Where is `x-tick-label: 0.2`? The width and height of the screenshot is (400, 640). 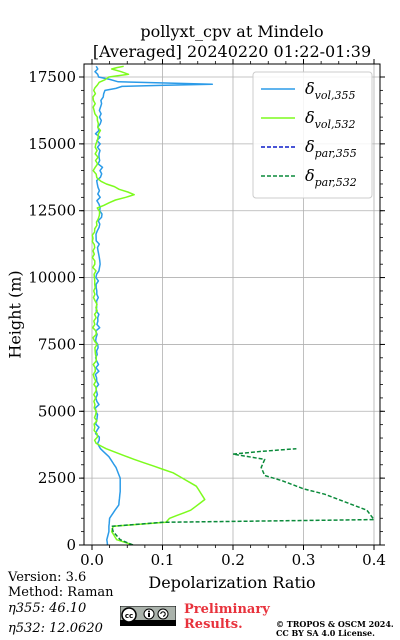 x-tick-label: 0.2 is located at coordinates (233, 560).